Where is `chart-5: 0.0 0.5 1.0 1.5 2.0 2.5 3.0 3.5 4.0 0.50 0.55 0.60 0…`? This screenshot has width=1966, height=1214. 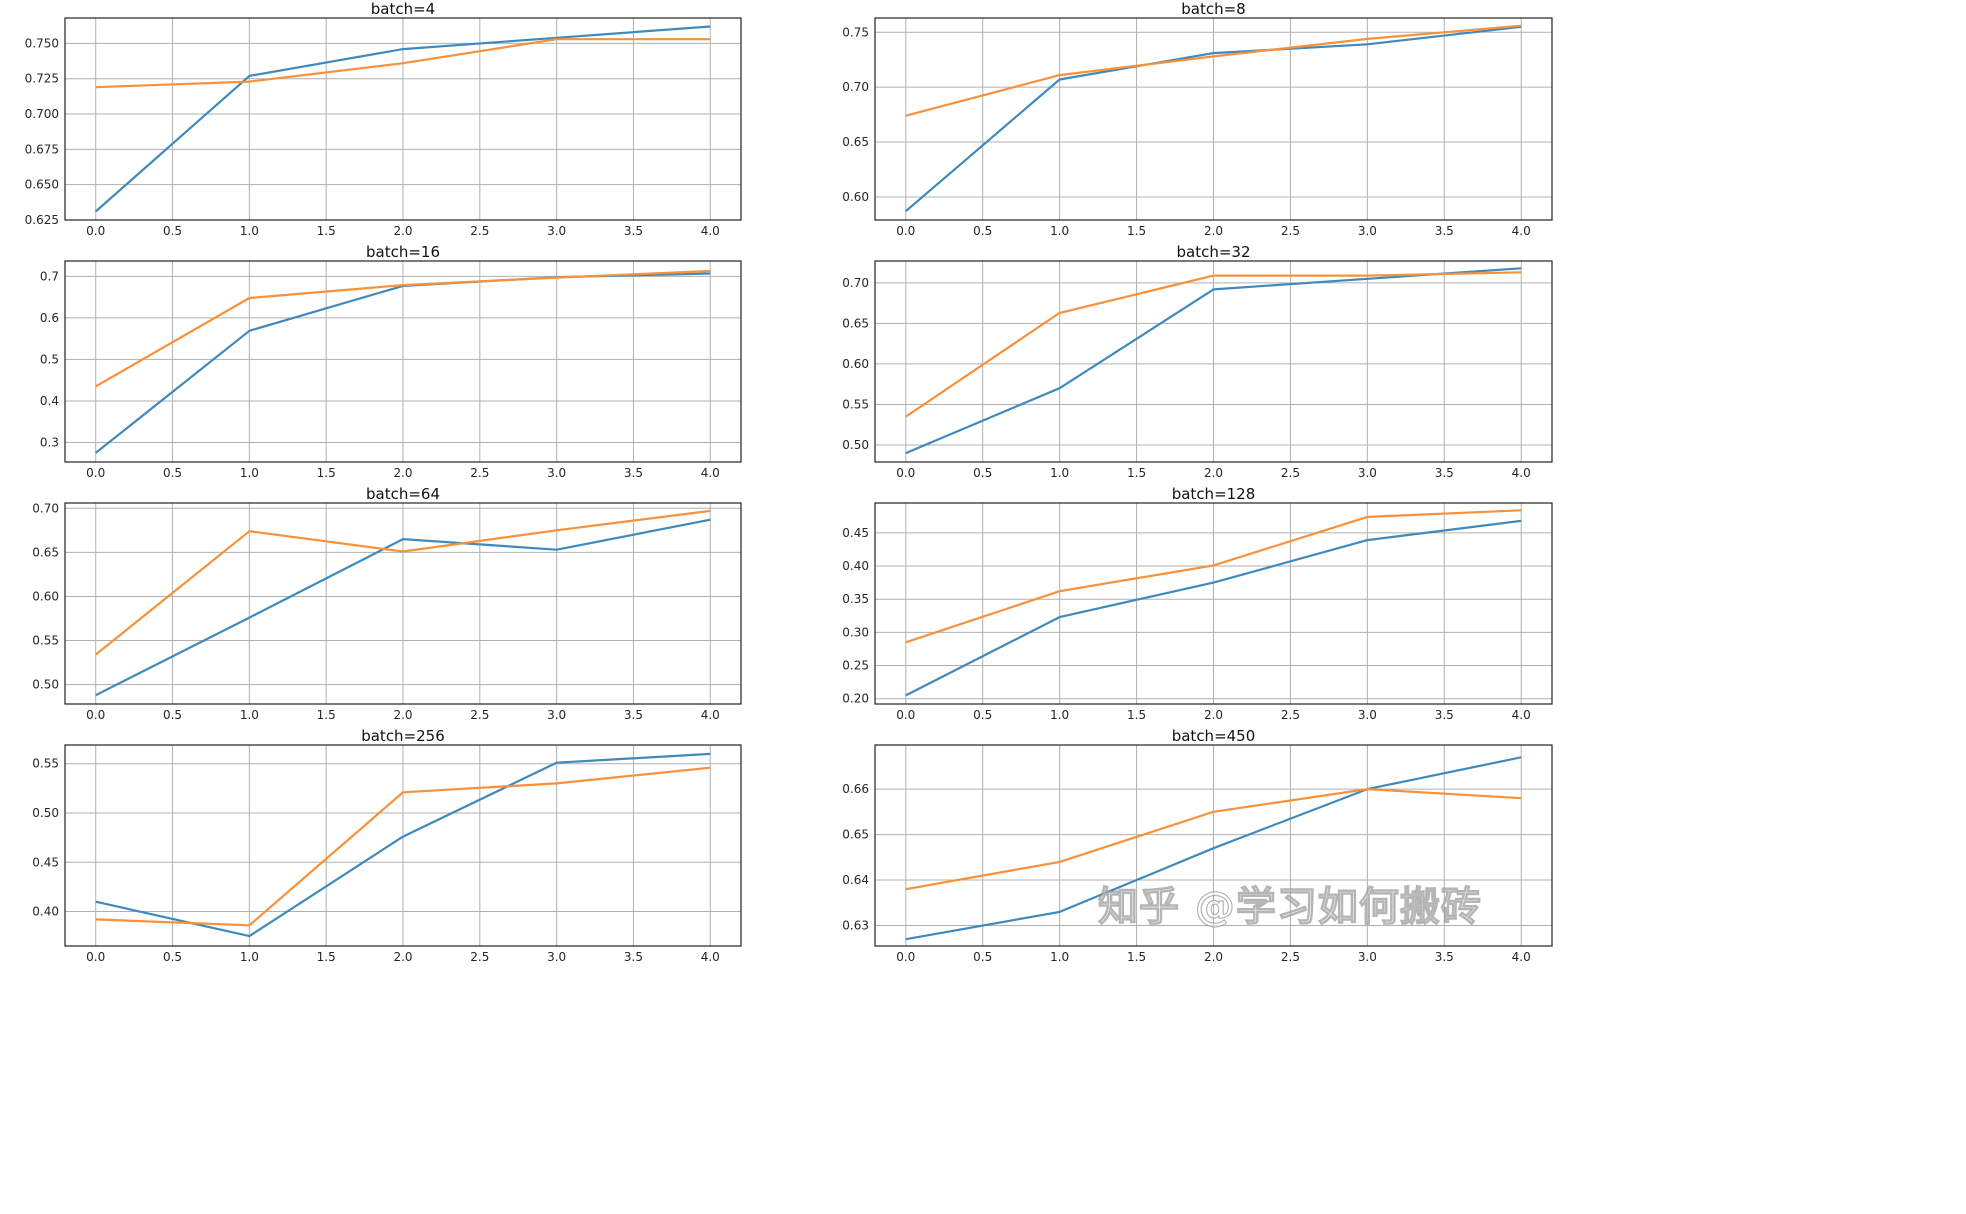 chart-5: 0.0 0.5 1.0 1.5 2.0 2.5 3.0 3.5 4.0 0.50 0.55 0.60 0… is located at coordinates (387, 603).